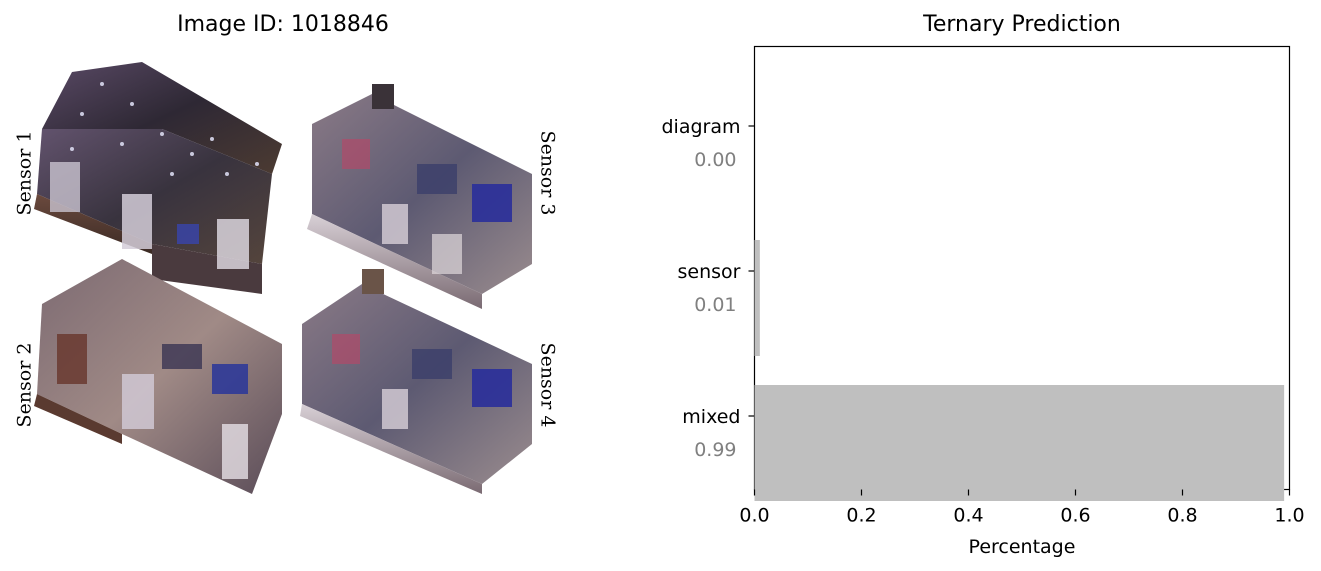 This screenshot has height=571, width=1321. What do you see at coordinates (708, 288) in the screenshot?
I see `y-axis-ticks: diagram 0.00 sensor 0.01 mixed 0.99` at bounding box center [708, 288].